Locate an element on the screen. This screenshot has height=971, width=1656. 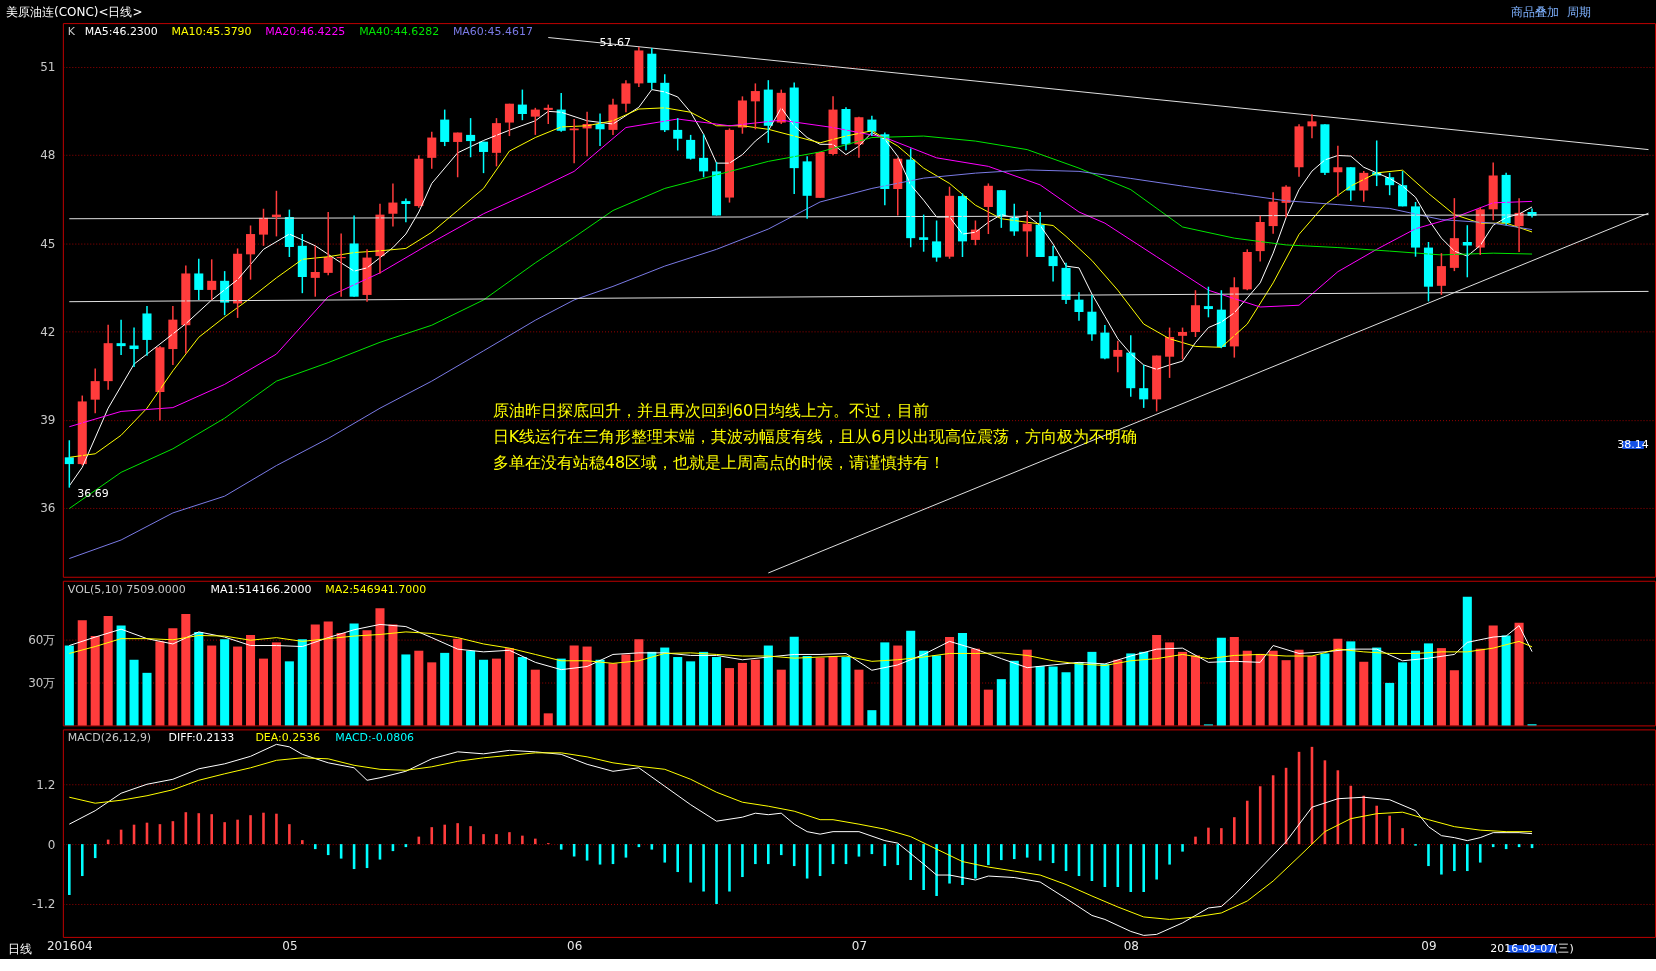
series-label: DIFF:0.2133 is located at coordinates (201, 738).